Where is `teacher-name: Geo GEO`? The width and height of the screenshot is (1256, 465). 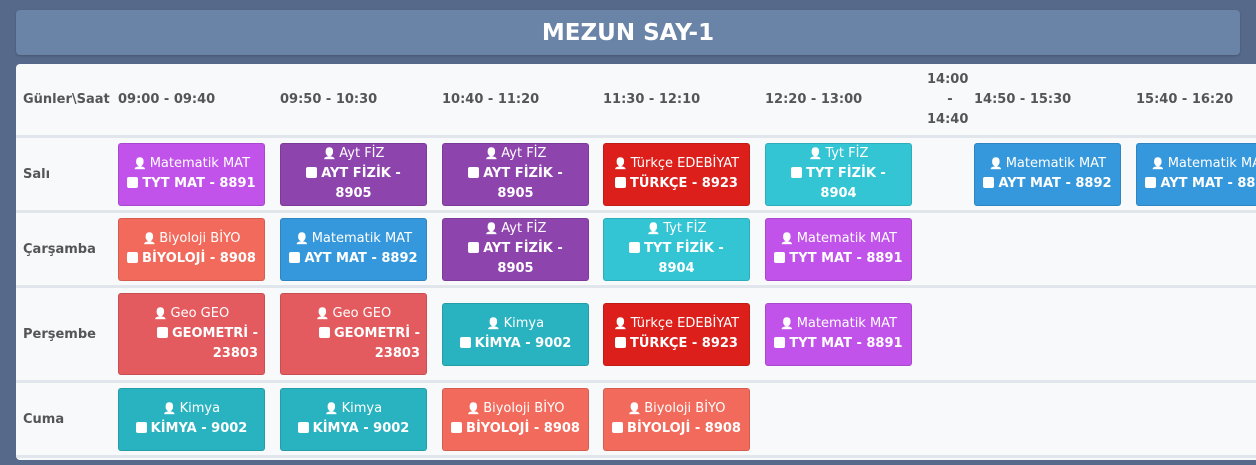 teacher-name: Geo GEO is located at coordinates (200, 313).